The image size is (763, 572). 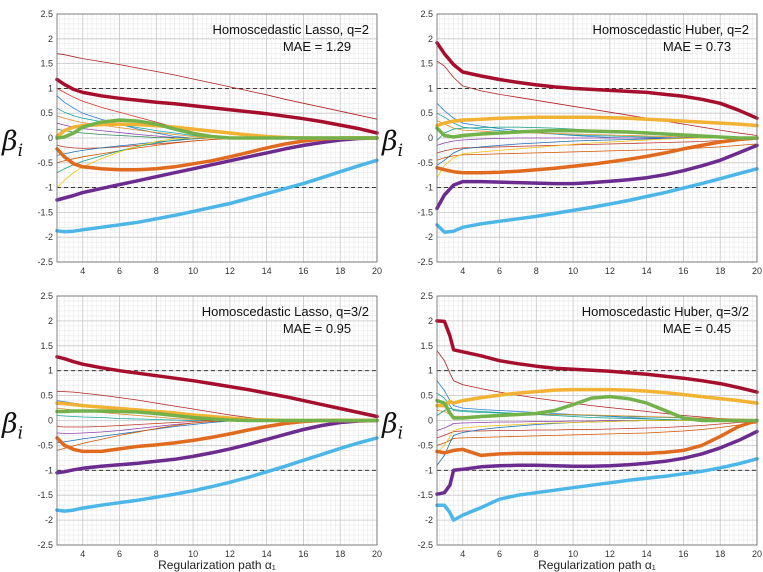 What do you see at coordinates (425, 545) in the screenshot?
I see `y-tick-label: -2.5` at bounding box center [425, 545].